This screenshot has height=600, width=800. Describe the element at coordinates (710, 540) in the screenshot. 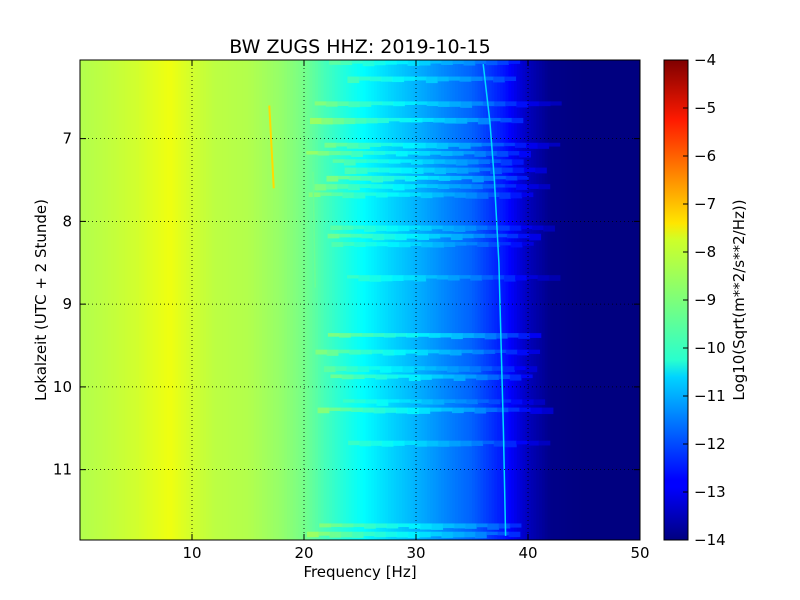

I see `colorbar-tick-label: −14` at that location.